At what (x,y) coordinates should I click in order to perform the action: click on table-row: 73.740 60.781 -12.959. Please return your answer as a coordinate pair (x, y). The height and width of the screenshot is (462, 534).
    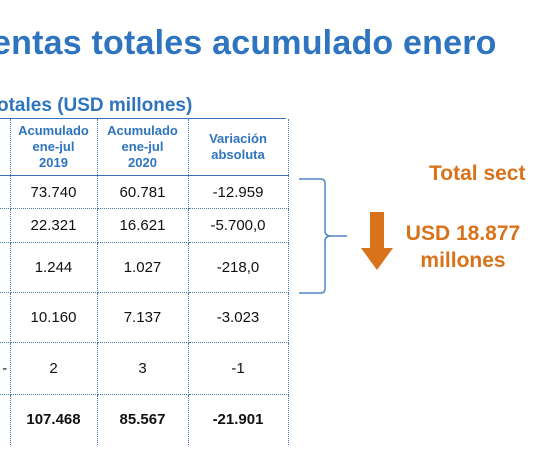
    Looking at the image, I should click on (144, 192).